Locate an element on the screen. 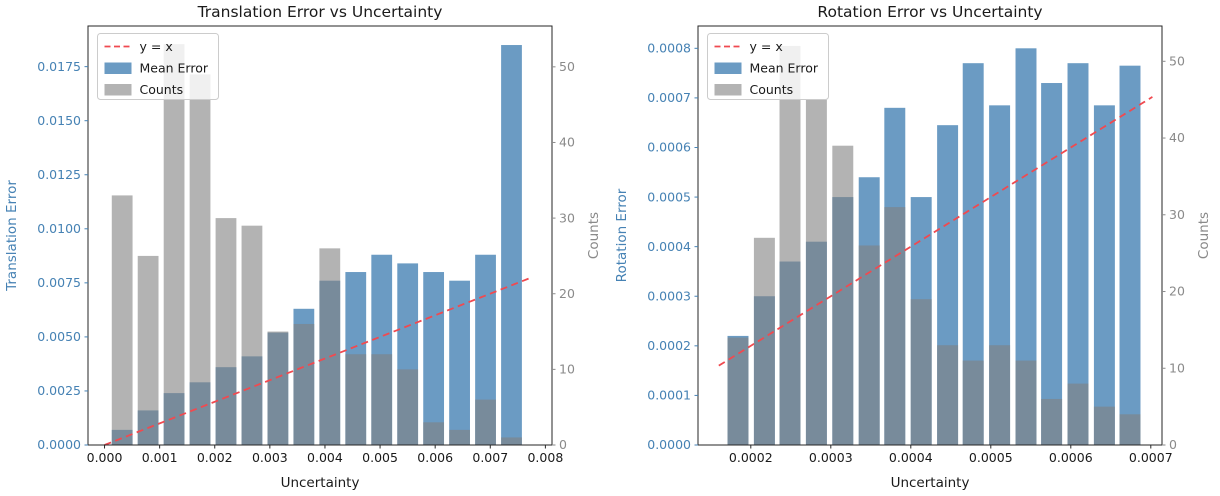 The width and height of the screenshot is (1220, 496). y-tick-label-left: 0.0006 is located at coordinates (669, 147).